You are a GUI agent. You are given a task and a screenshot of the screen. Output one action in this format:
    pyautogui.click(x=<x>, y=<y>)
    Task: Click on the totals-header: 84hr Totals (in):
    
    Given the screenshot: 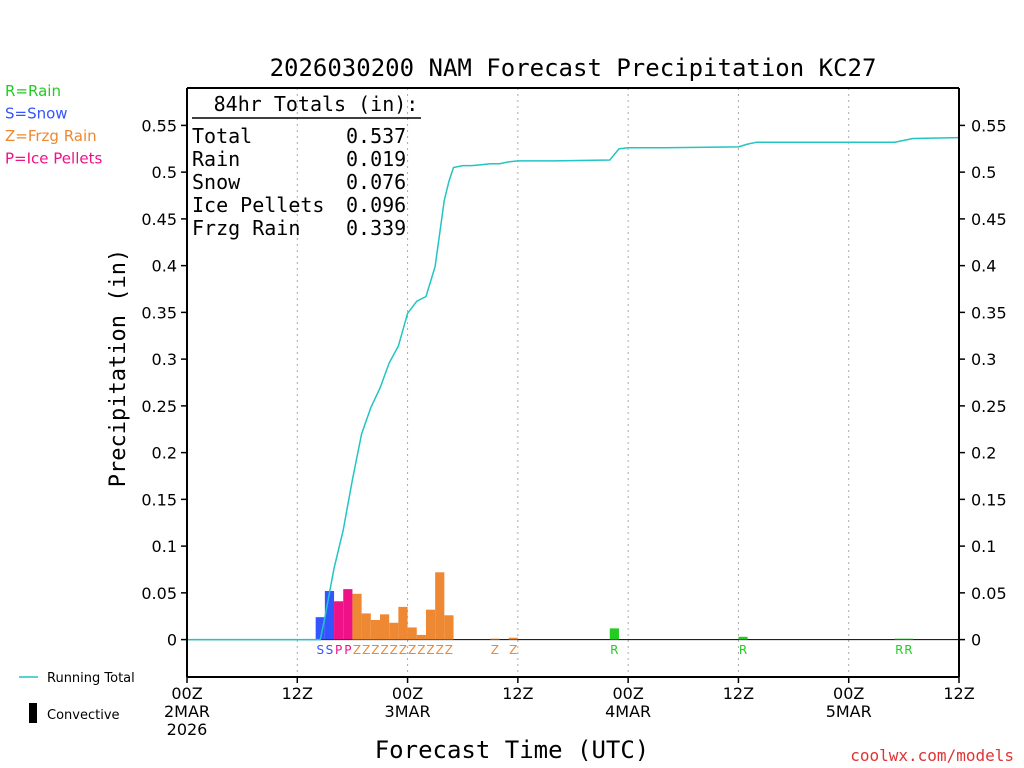 What is the action you would take?
    pyautogui.click(x=316, y=104)
    